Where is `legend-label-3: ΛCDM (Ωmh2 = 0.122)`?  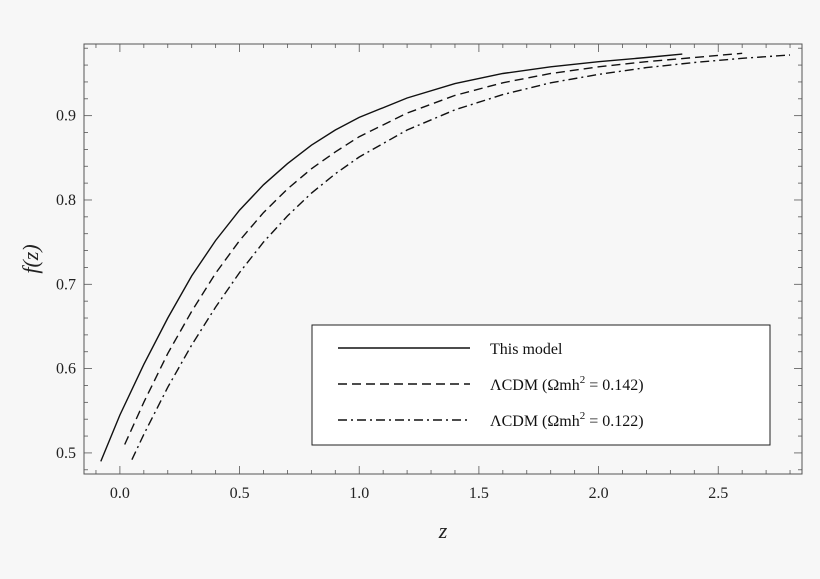 legend-label-3: ΛCDM (Ωmh2 = 0.122) is located at coordinates (567, 420).